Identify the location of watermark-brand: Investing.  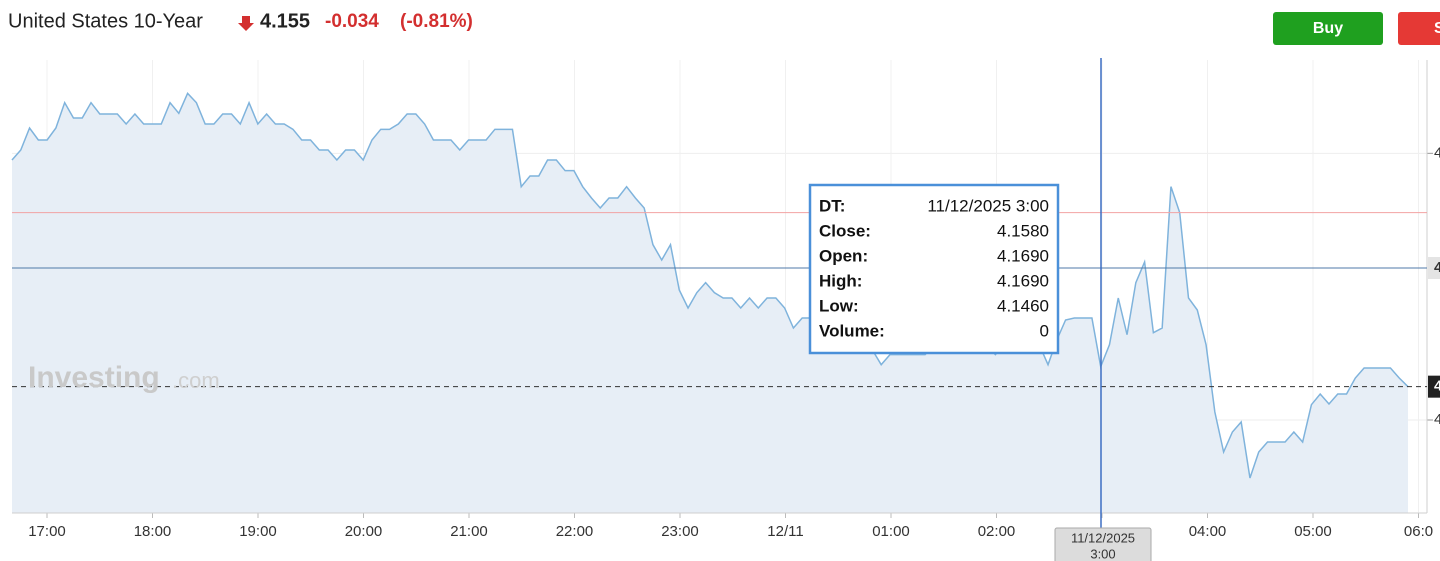
(94, 377).